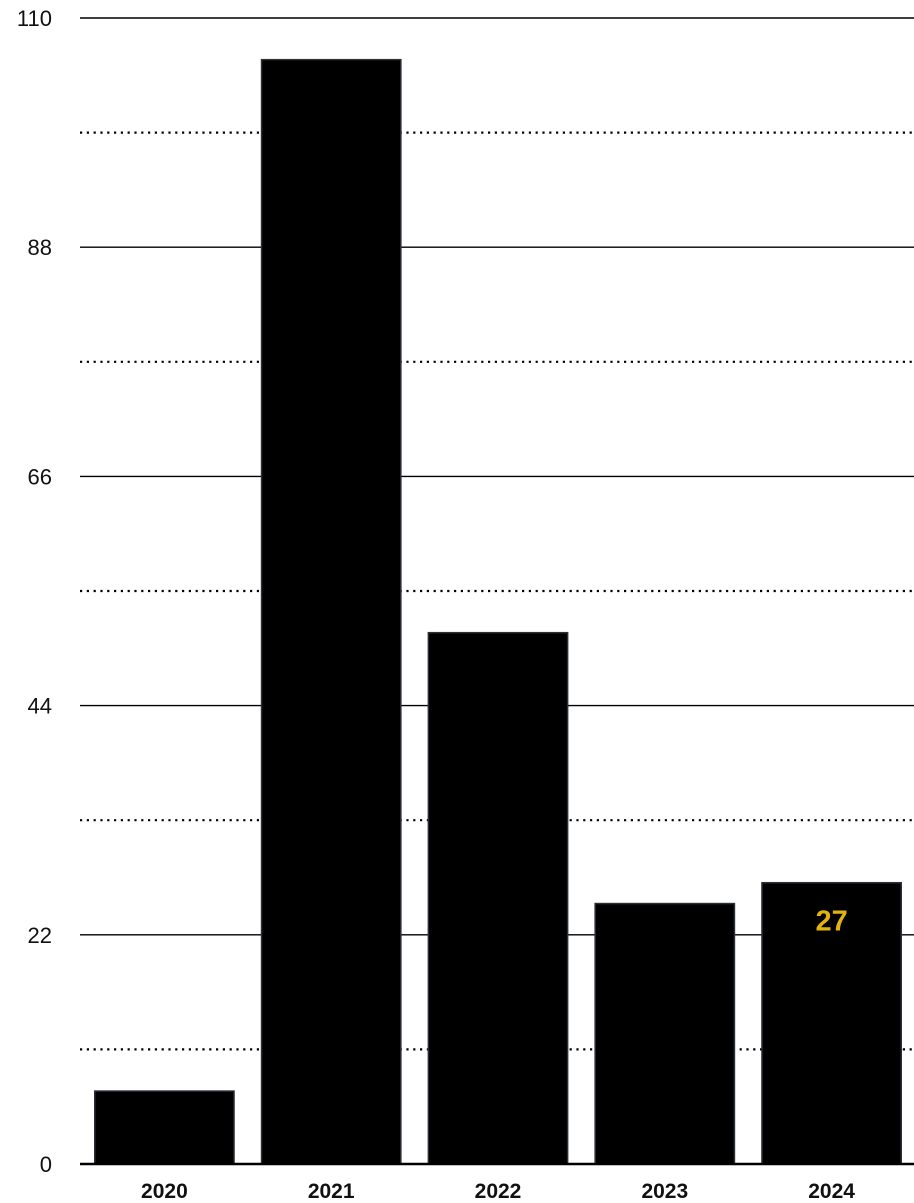 Image resolution: width=914 pixels, height=1203 pixels. What do you see at coordinates (331, 611) in the screenshot?
I see `bar-2021` at bounding box center [331, 611].